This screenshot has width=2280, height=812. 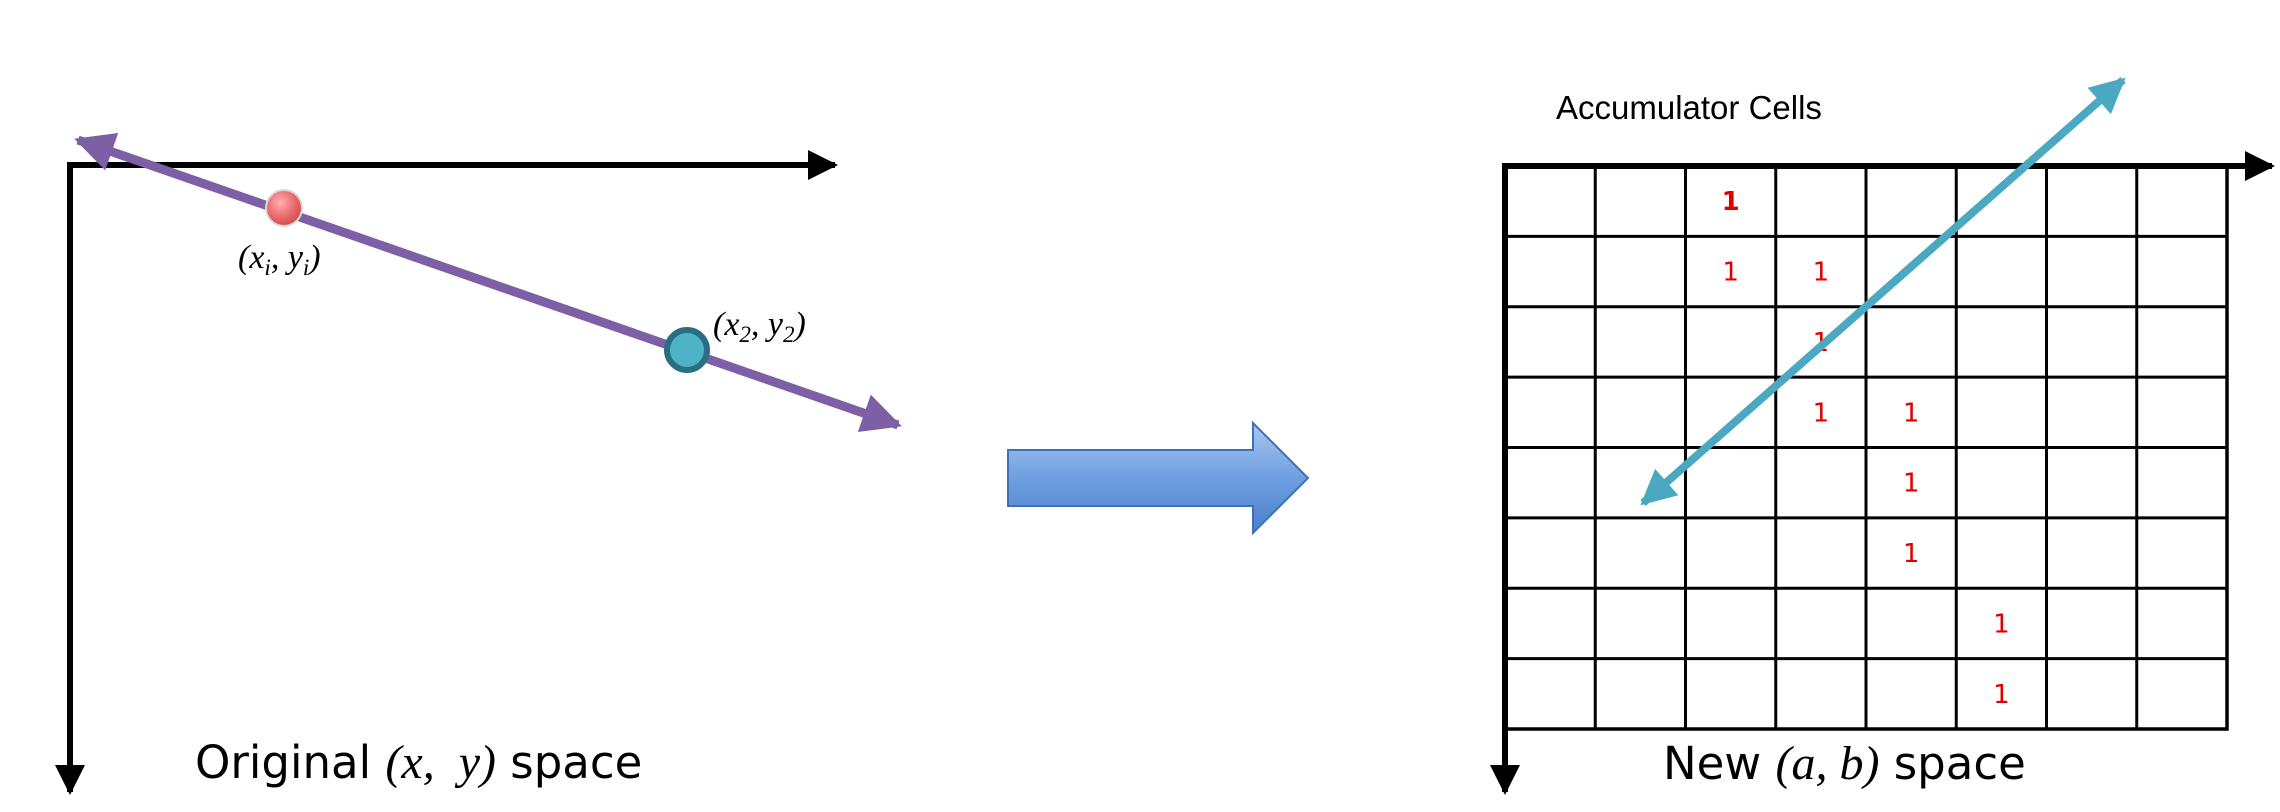 I want to click on parameter-line, so click(x=1883, y=291).